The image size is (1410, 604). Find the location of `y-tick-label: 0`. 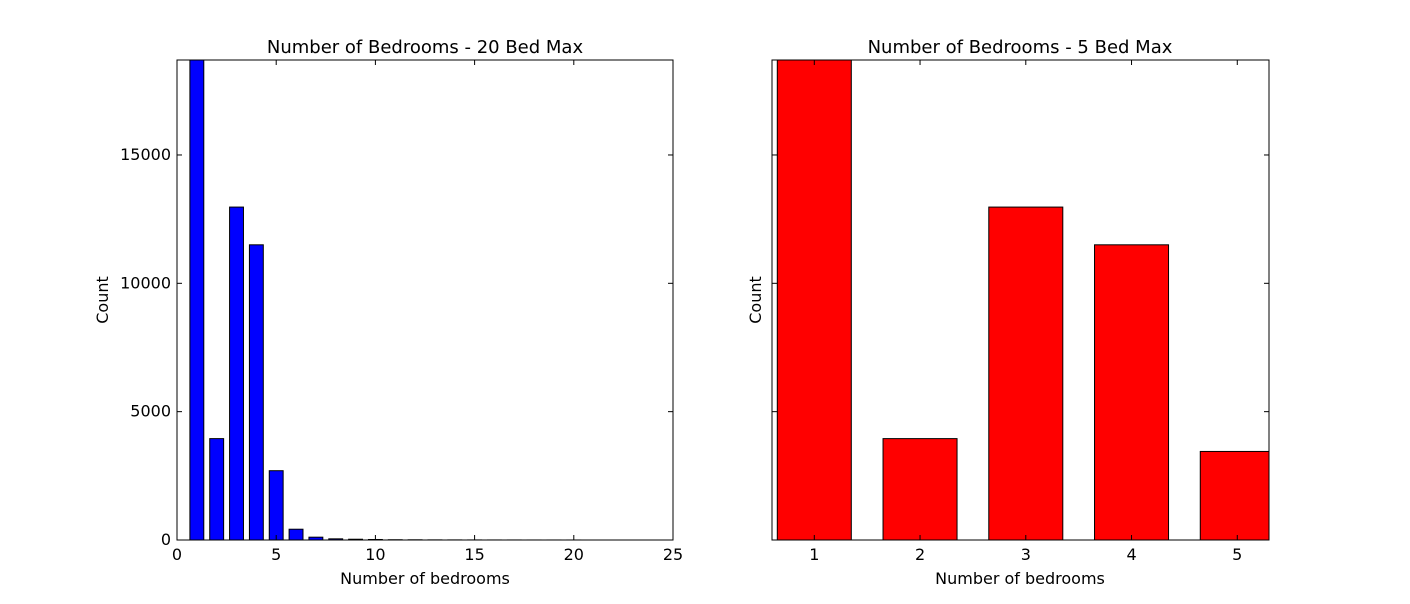

y-tick-label: 0 is located at coordinates (166, 539).